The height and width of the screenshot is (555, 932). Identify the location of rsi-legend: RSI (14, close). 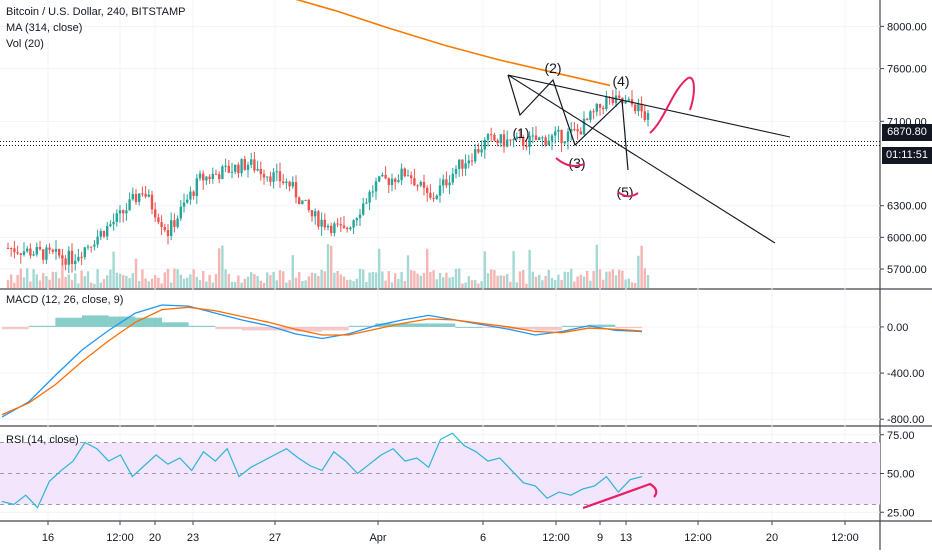
(42, 440).